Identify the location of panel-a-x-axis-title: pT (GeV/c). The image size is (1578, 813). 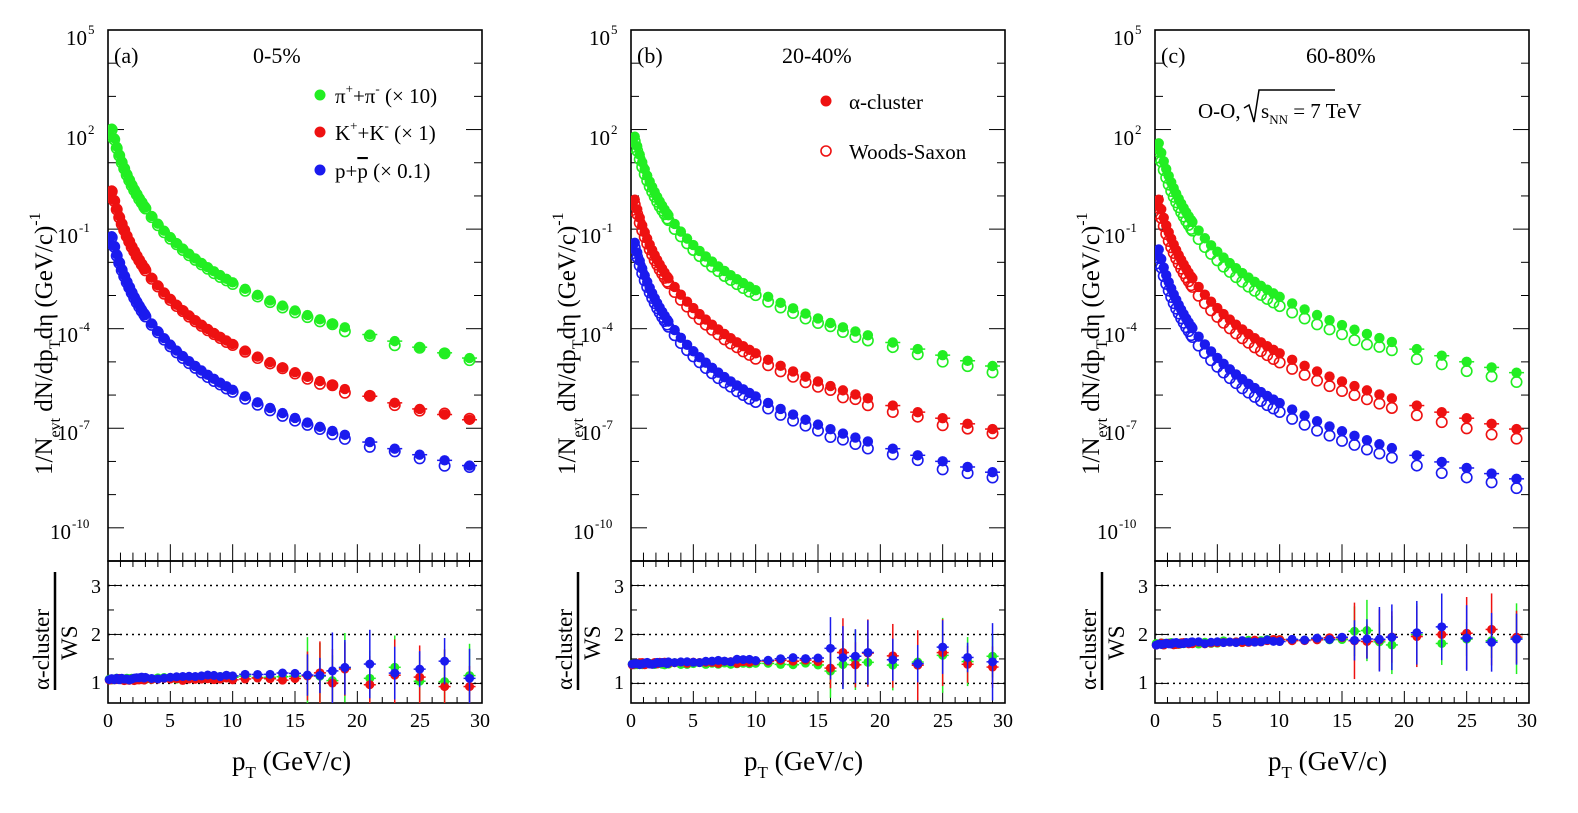
(291, 764).